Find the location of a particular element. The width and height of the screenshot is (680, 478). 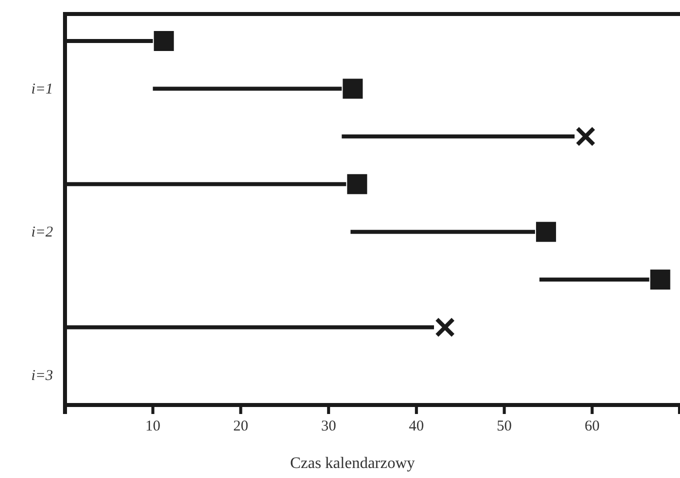

x-axis-title: Czas kalendarzowy is located at coordinates (352, 463).